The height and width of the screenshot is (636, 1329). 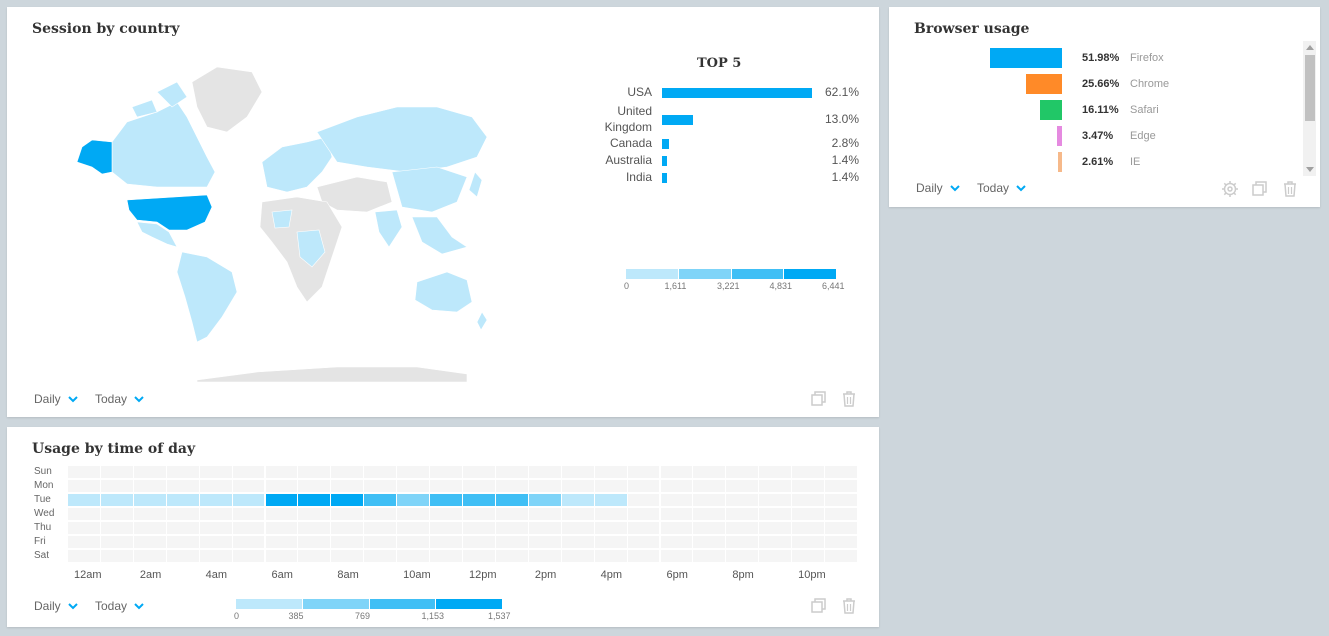 What do you see at coordinates (56, 606) in the screenshot?
I see `interval-dropdown: Daily` at bounding box center [56, 606].